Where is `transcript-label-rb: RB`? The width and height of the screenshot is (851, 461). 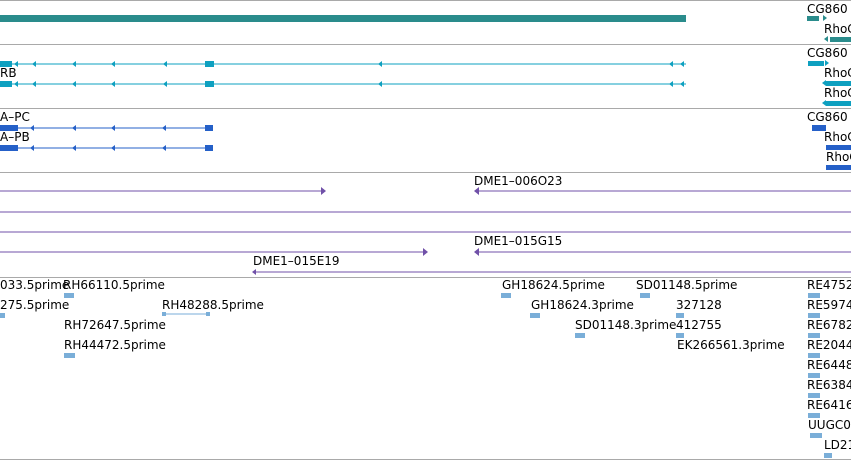
transcript-label-rb: RB is located at coordinates (8, 73).